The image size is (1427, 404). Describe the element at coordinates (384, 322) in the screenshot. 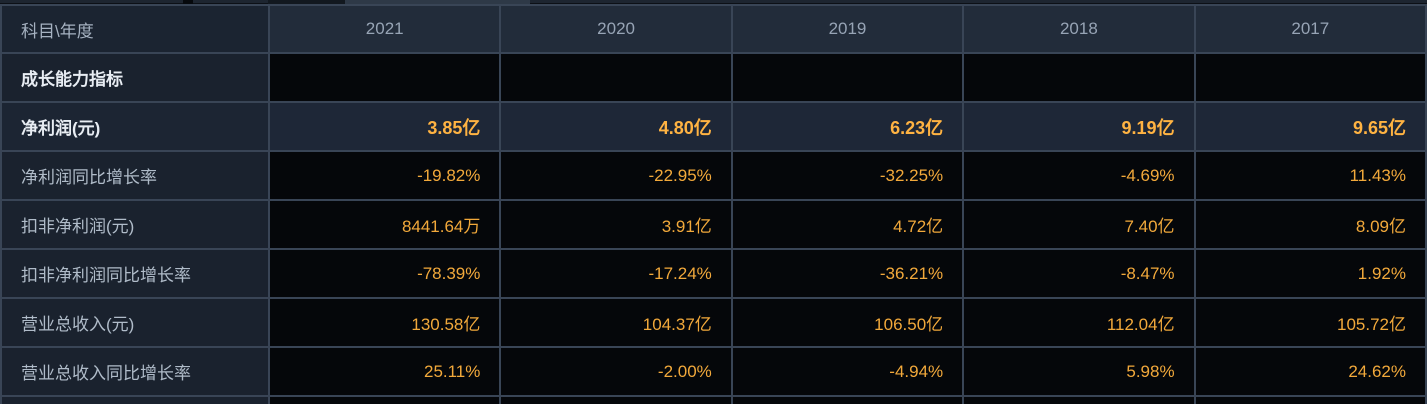

I see `value-cell: 130.58亿` at that location.